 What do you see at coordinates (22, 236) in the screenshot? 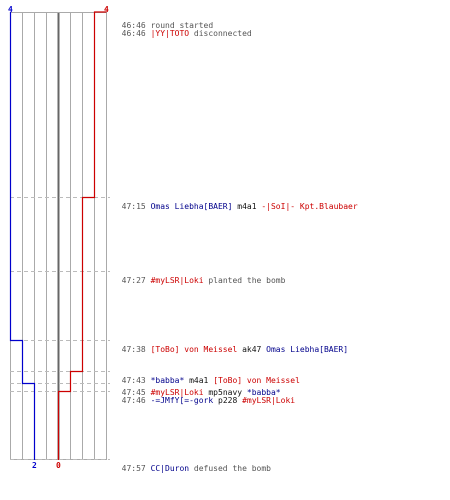
I see `ct-player-count-line` at bounding box center [22, 236].